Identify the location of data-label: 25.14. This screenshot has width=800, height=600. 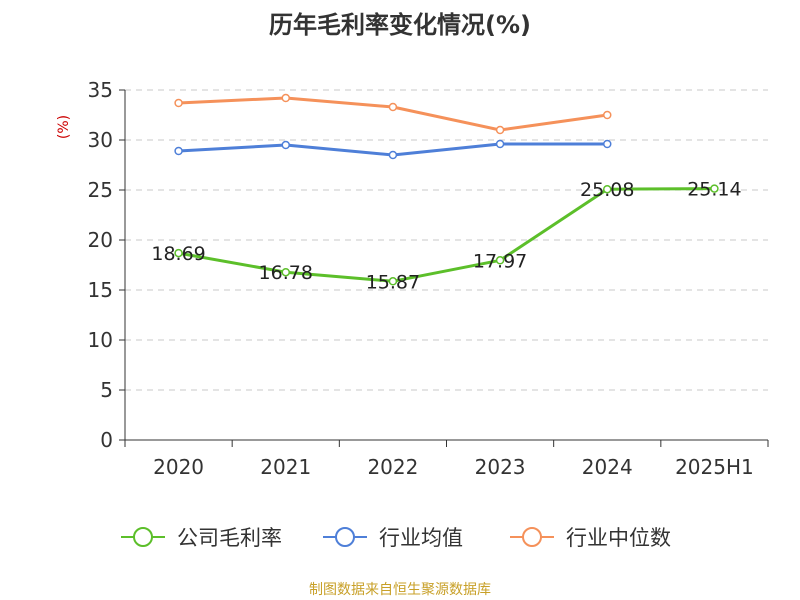
(714, 190).